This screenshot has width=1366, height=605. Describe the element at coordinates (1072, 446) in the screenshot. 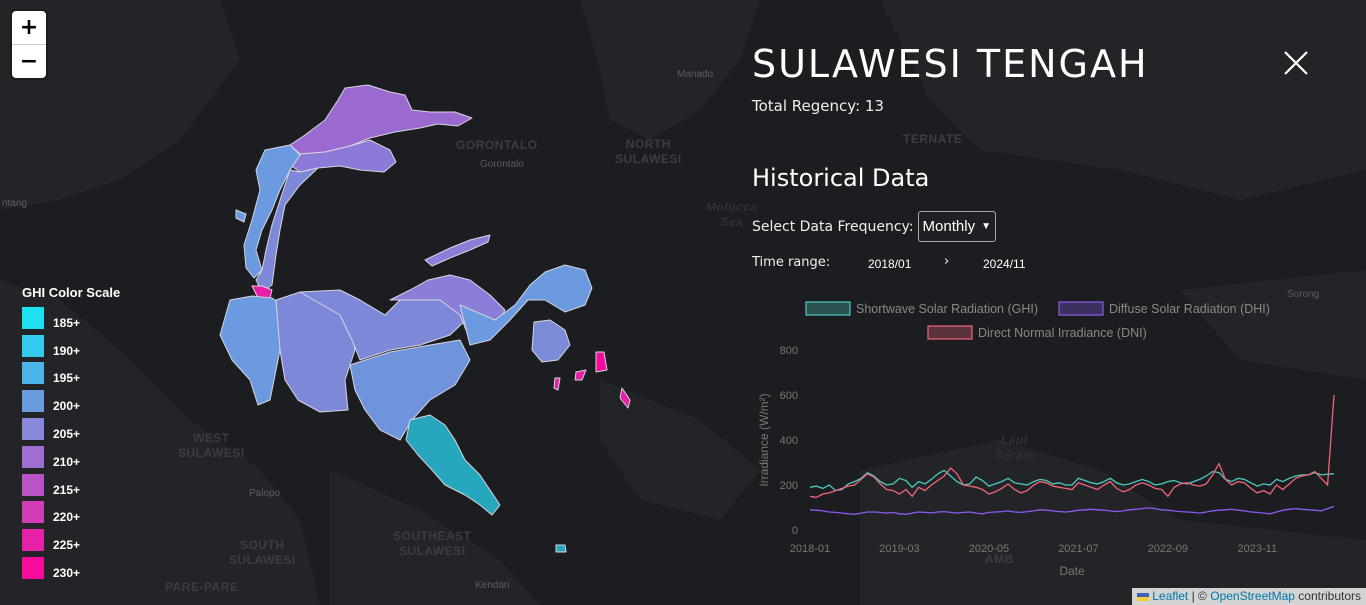

I see `series-line-dni` at that location.